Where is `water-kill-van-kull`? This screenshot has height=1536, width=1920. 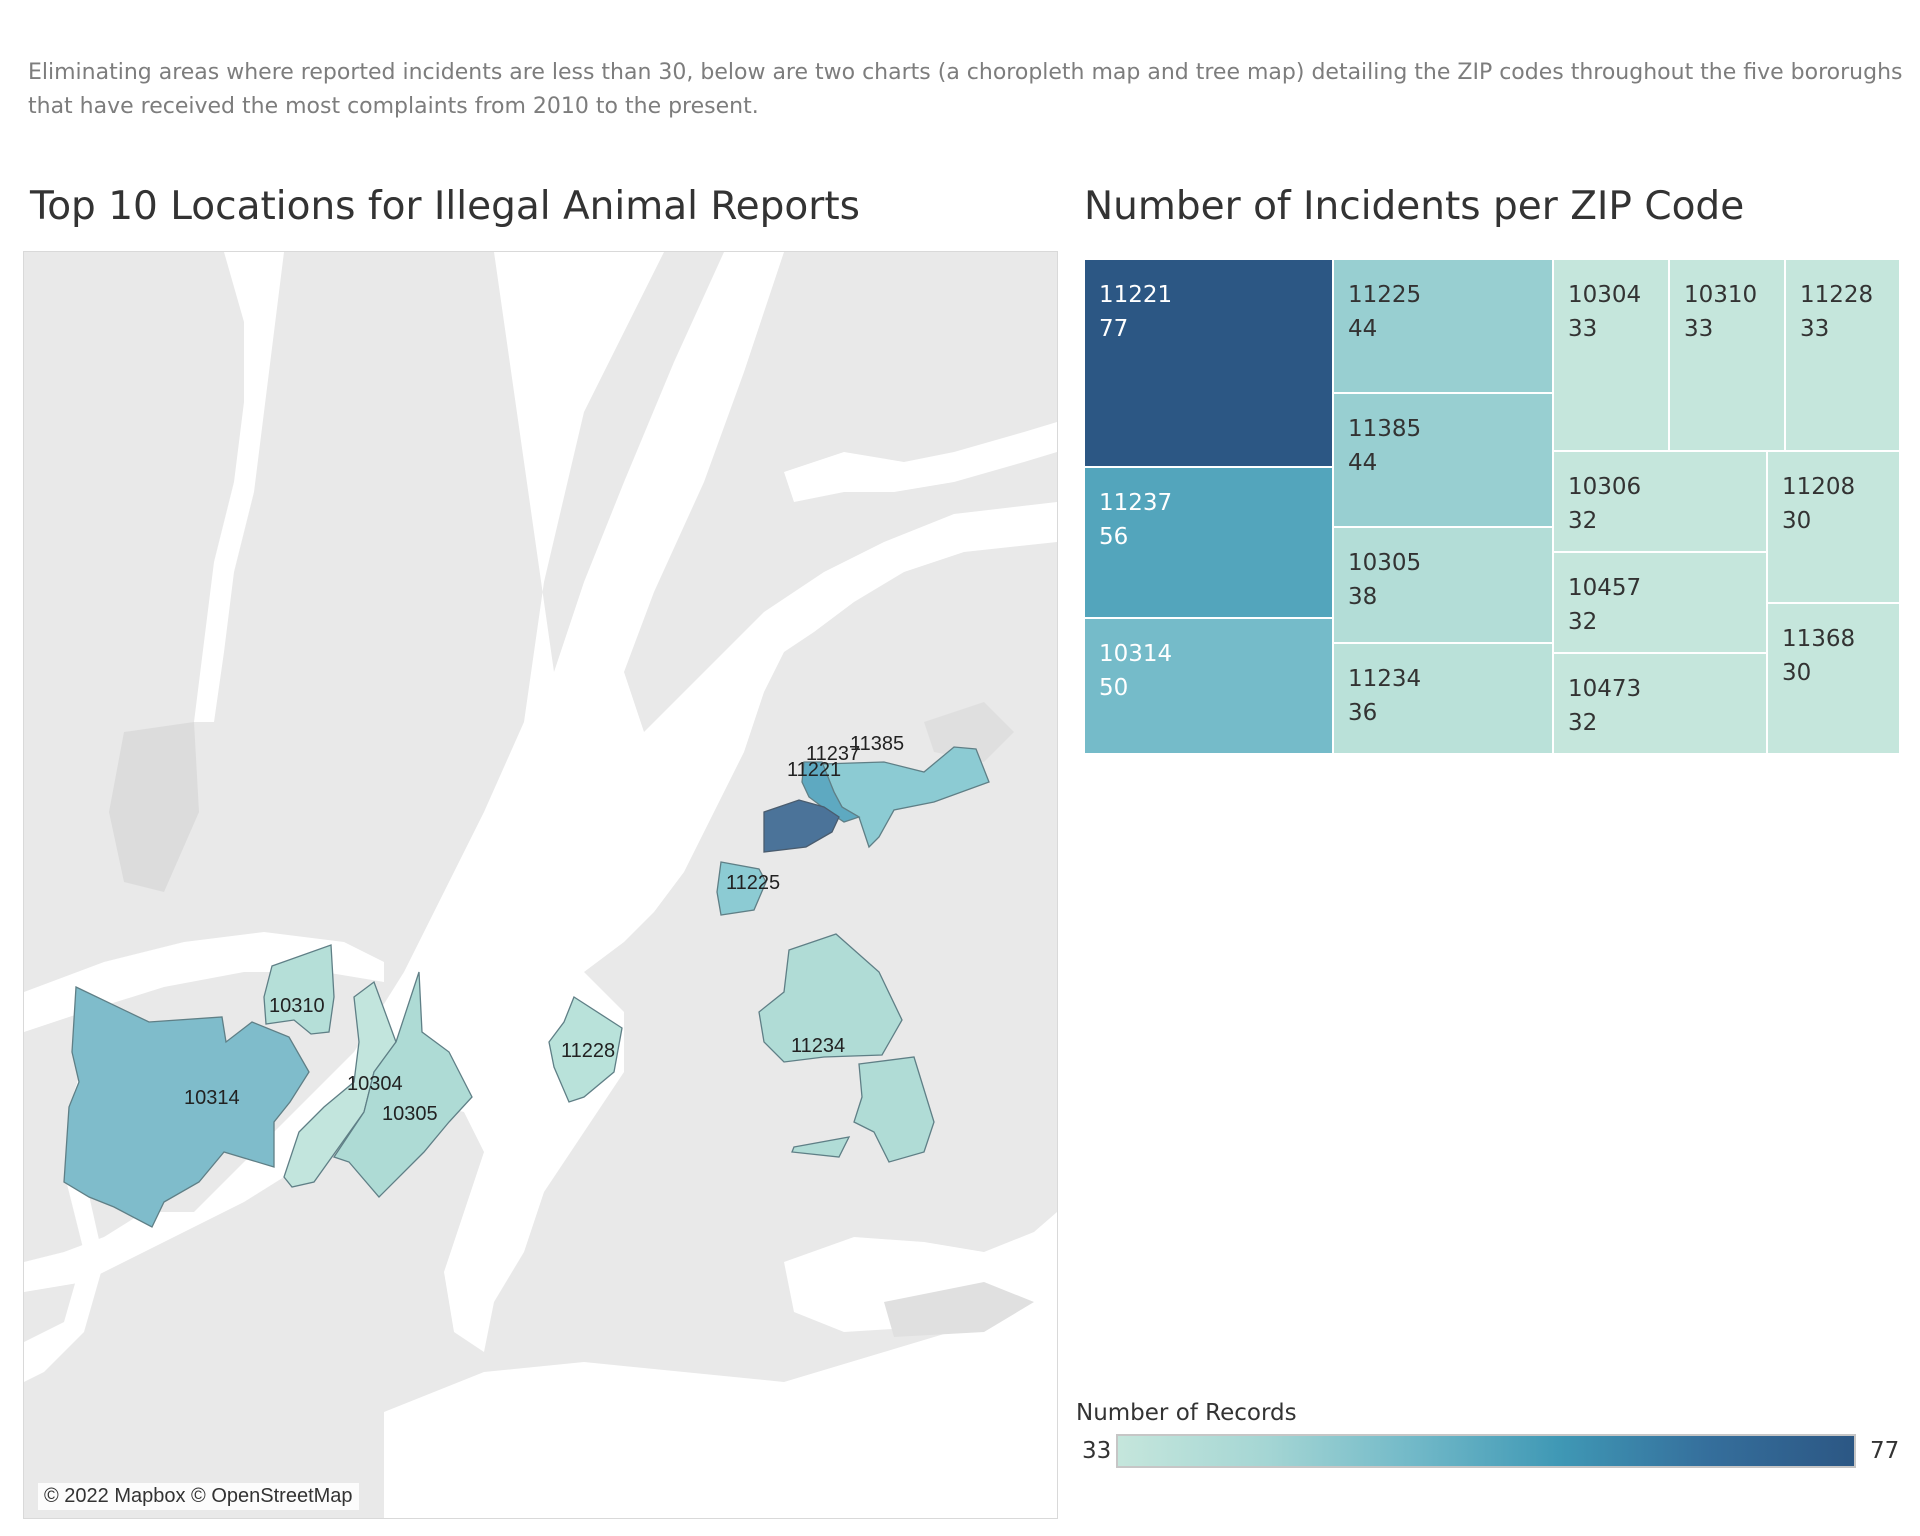 water-kill-van-kull is located at coordinates (204, 982).